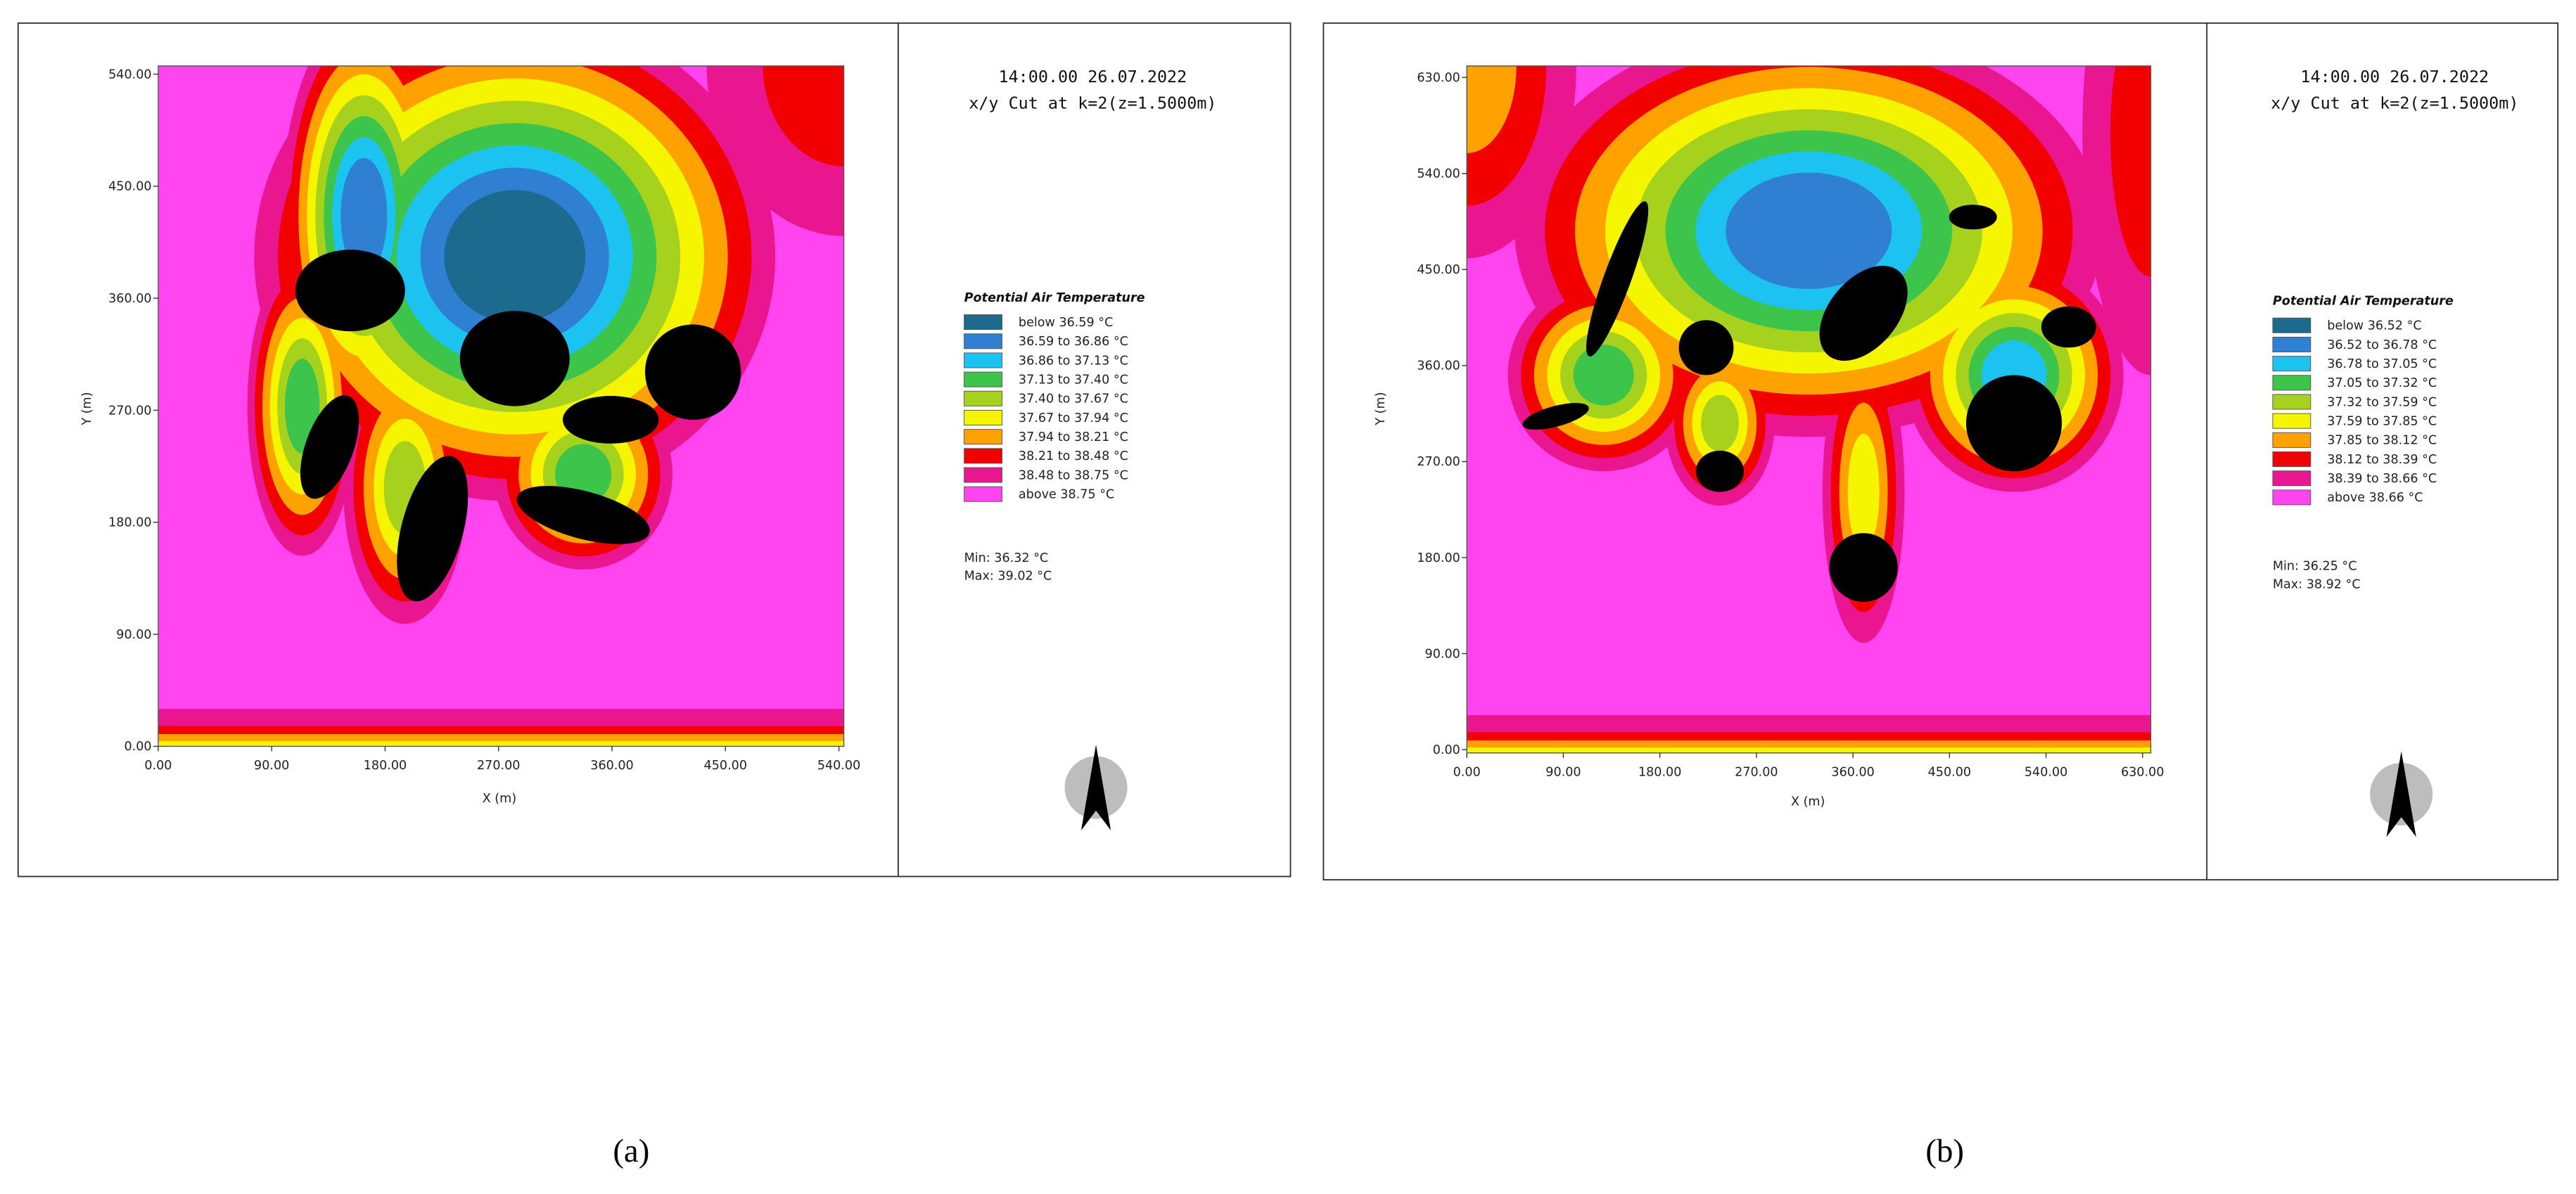 The height and width of the screenshot is (1194, 2576). Describe the element at coordinates (1442, 654) in the screenshot. I see `y-tick-label: 90.00` at that location.